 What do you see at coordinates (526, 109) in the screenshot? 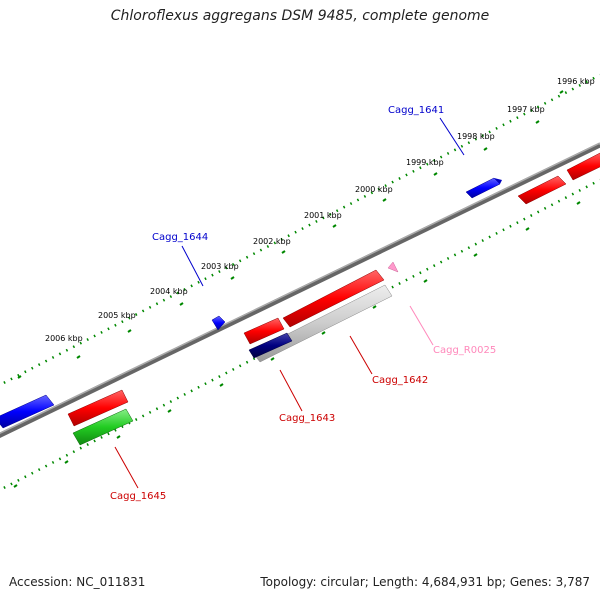
I see `tick-label: 1997 kbp` at bounding box center [526, 109].